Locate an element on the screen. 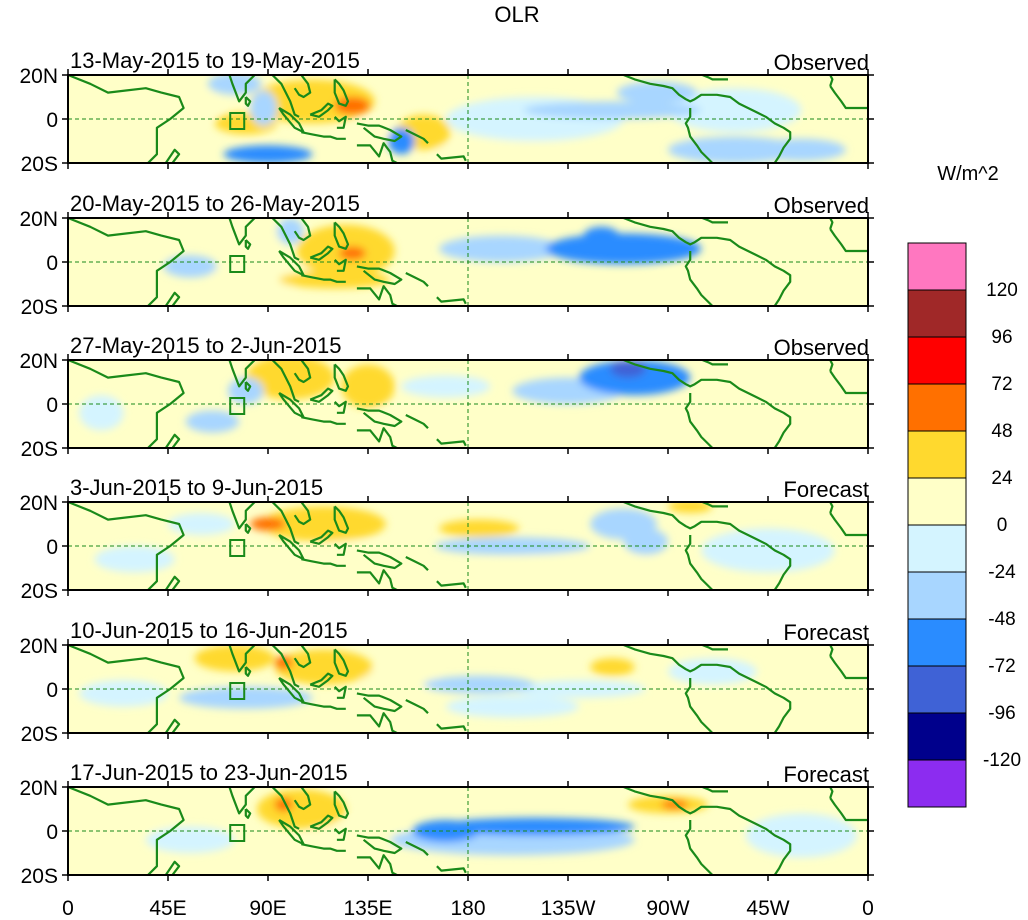 The image size is (1028, 920). colorbar-tick-label: -96 is located at coordinates (1001, 713).